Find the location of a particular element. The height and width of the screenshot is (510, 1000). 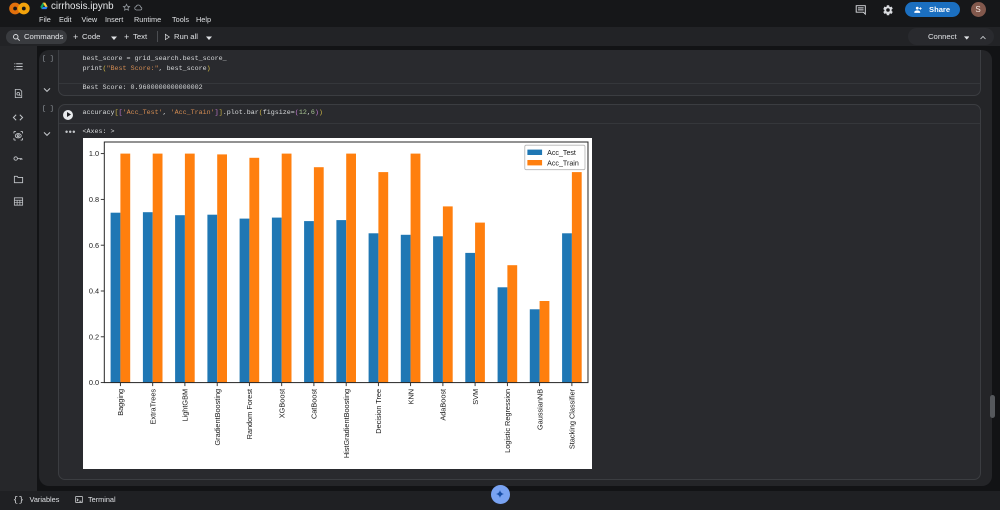

svg-text: Acc_Train is located at coordinates (563, 163).